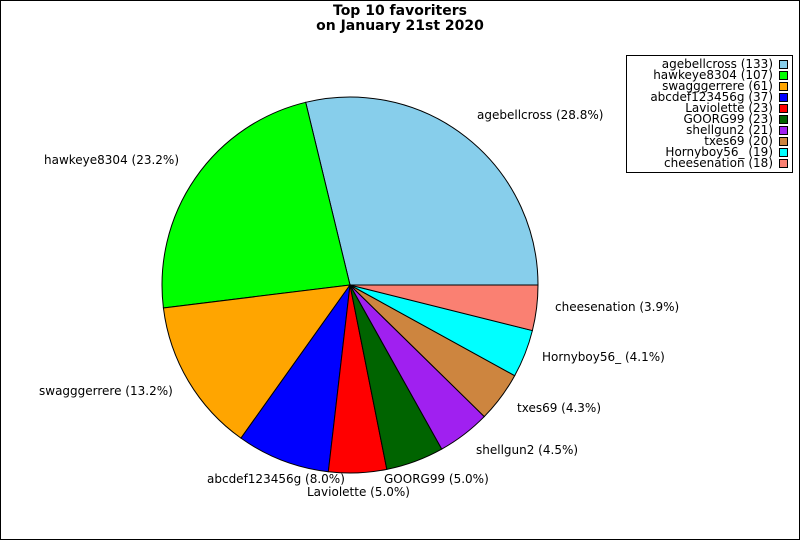 This screenshot has height=540, width=800. What do you see at coordinates (713, 75) in the screenshot?
I see `legend-label: hawkeye8304 (107)` at bounding box center [713, 75].